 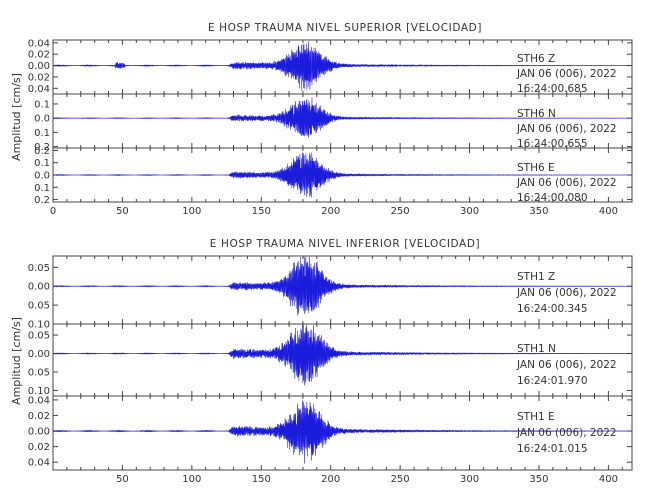 I want to click on time-label: 16:24:01.970, so click(x=552, y=381).